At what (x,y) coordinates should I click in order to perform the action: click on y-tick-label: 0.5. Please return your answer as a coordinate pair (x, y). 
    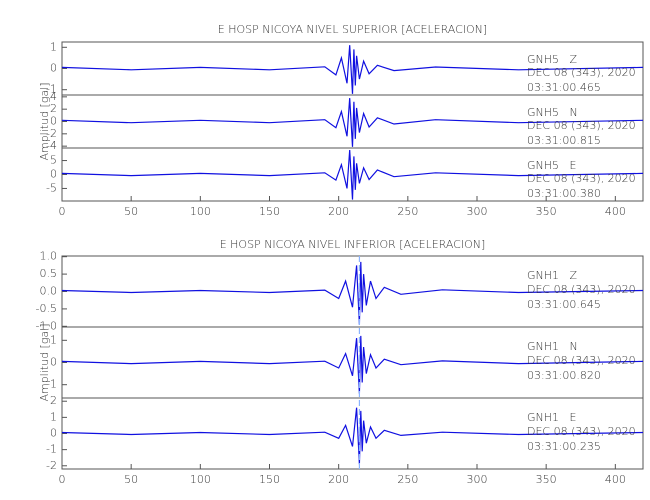
    Looking at the image, I should click on (49, 273).